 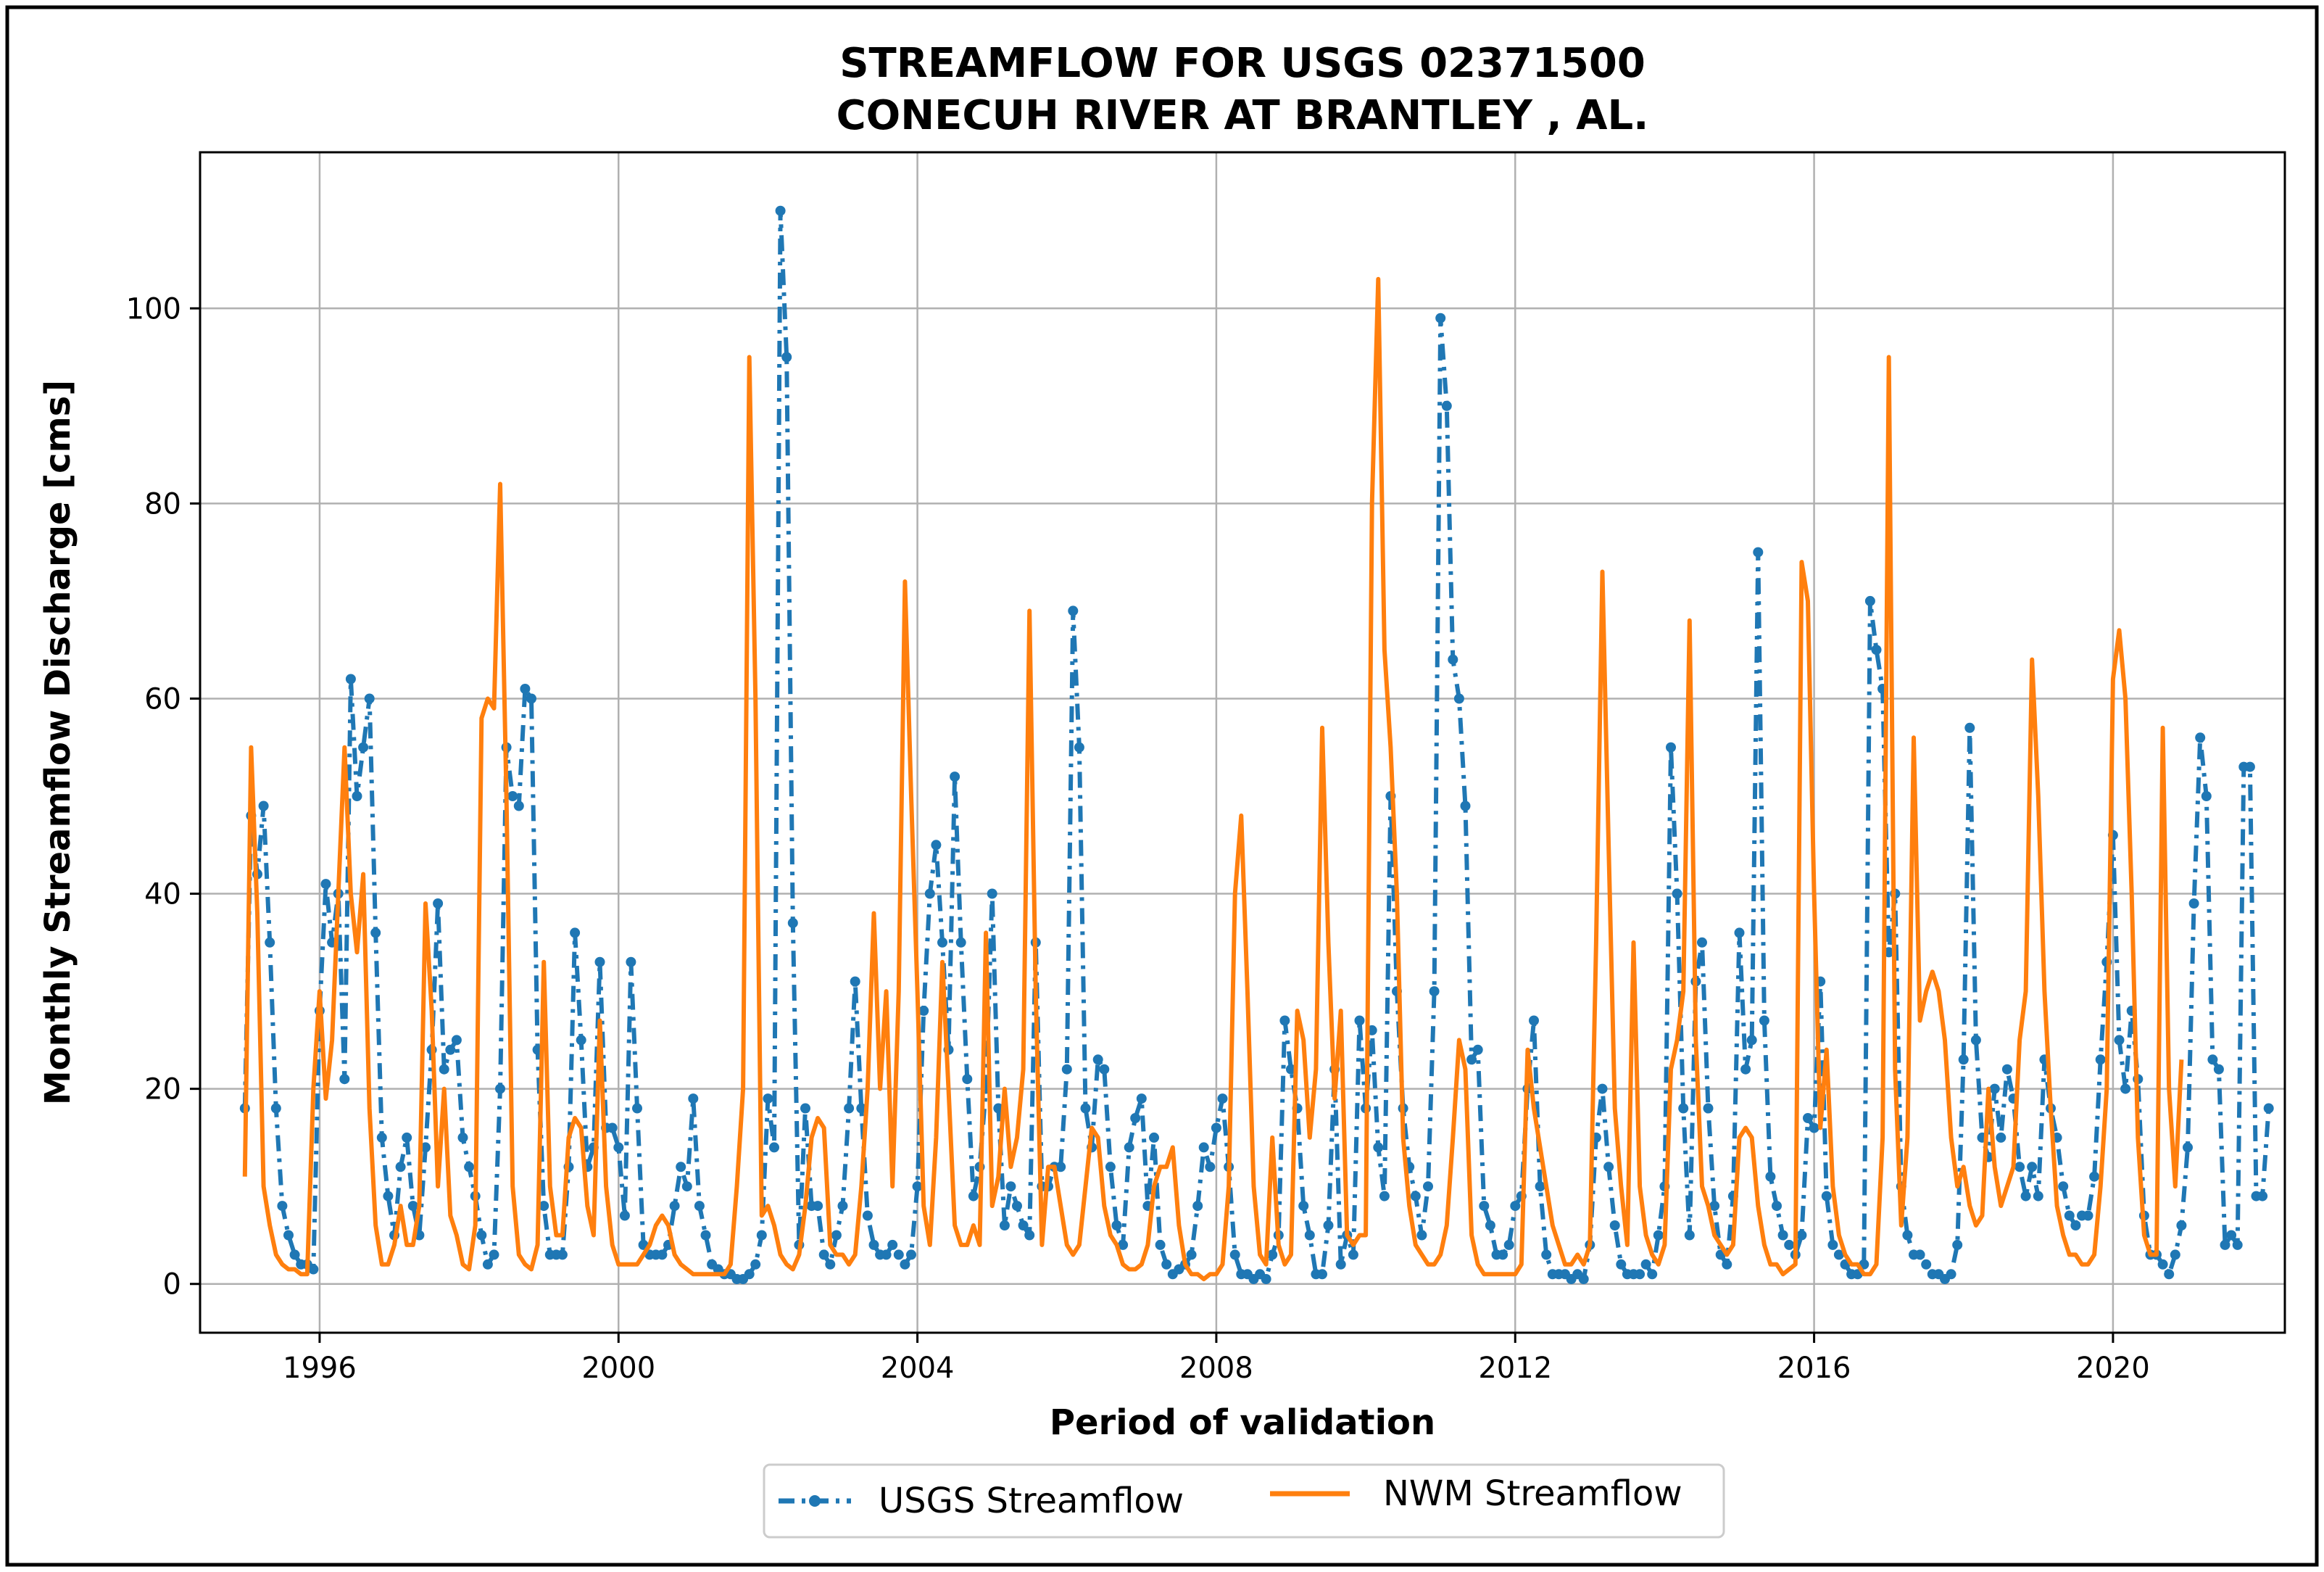 What do you see at coordinates (1814, 1368) in the screenshot?
I see `x-tick-label: 2016` at bounding box center [1814, 1368].